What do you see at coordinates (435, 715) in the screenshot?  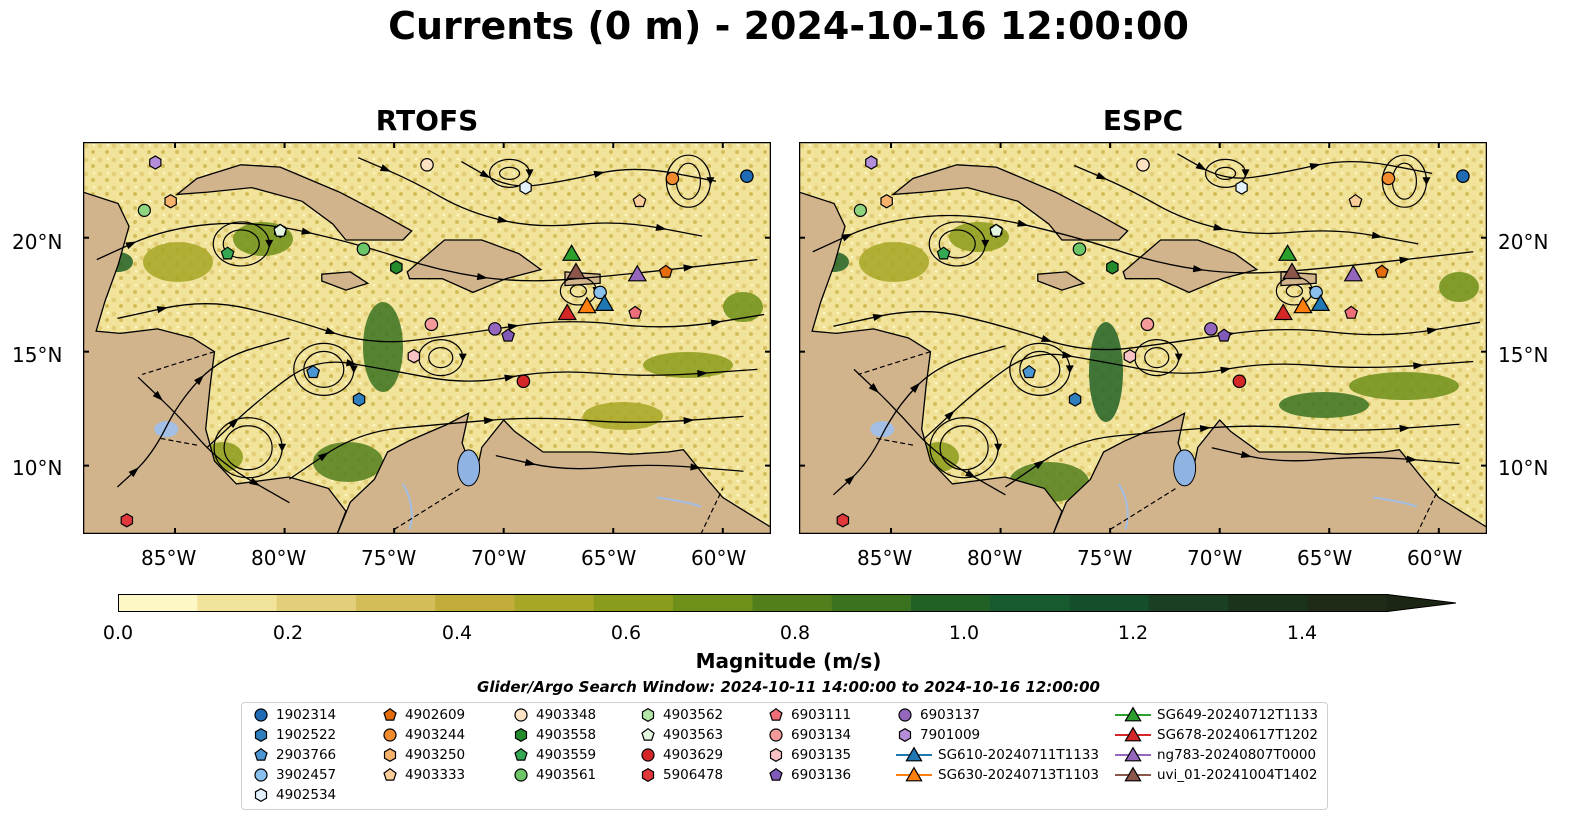 I see `legend-label: 4902609` at bounding box center [435, 715].